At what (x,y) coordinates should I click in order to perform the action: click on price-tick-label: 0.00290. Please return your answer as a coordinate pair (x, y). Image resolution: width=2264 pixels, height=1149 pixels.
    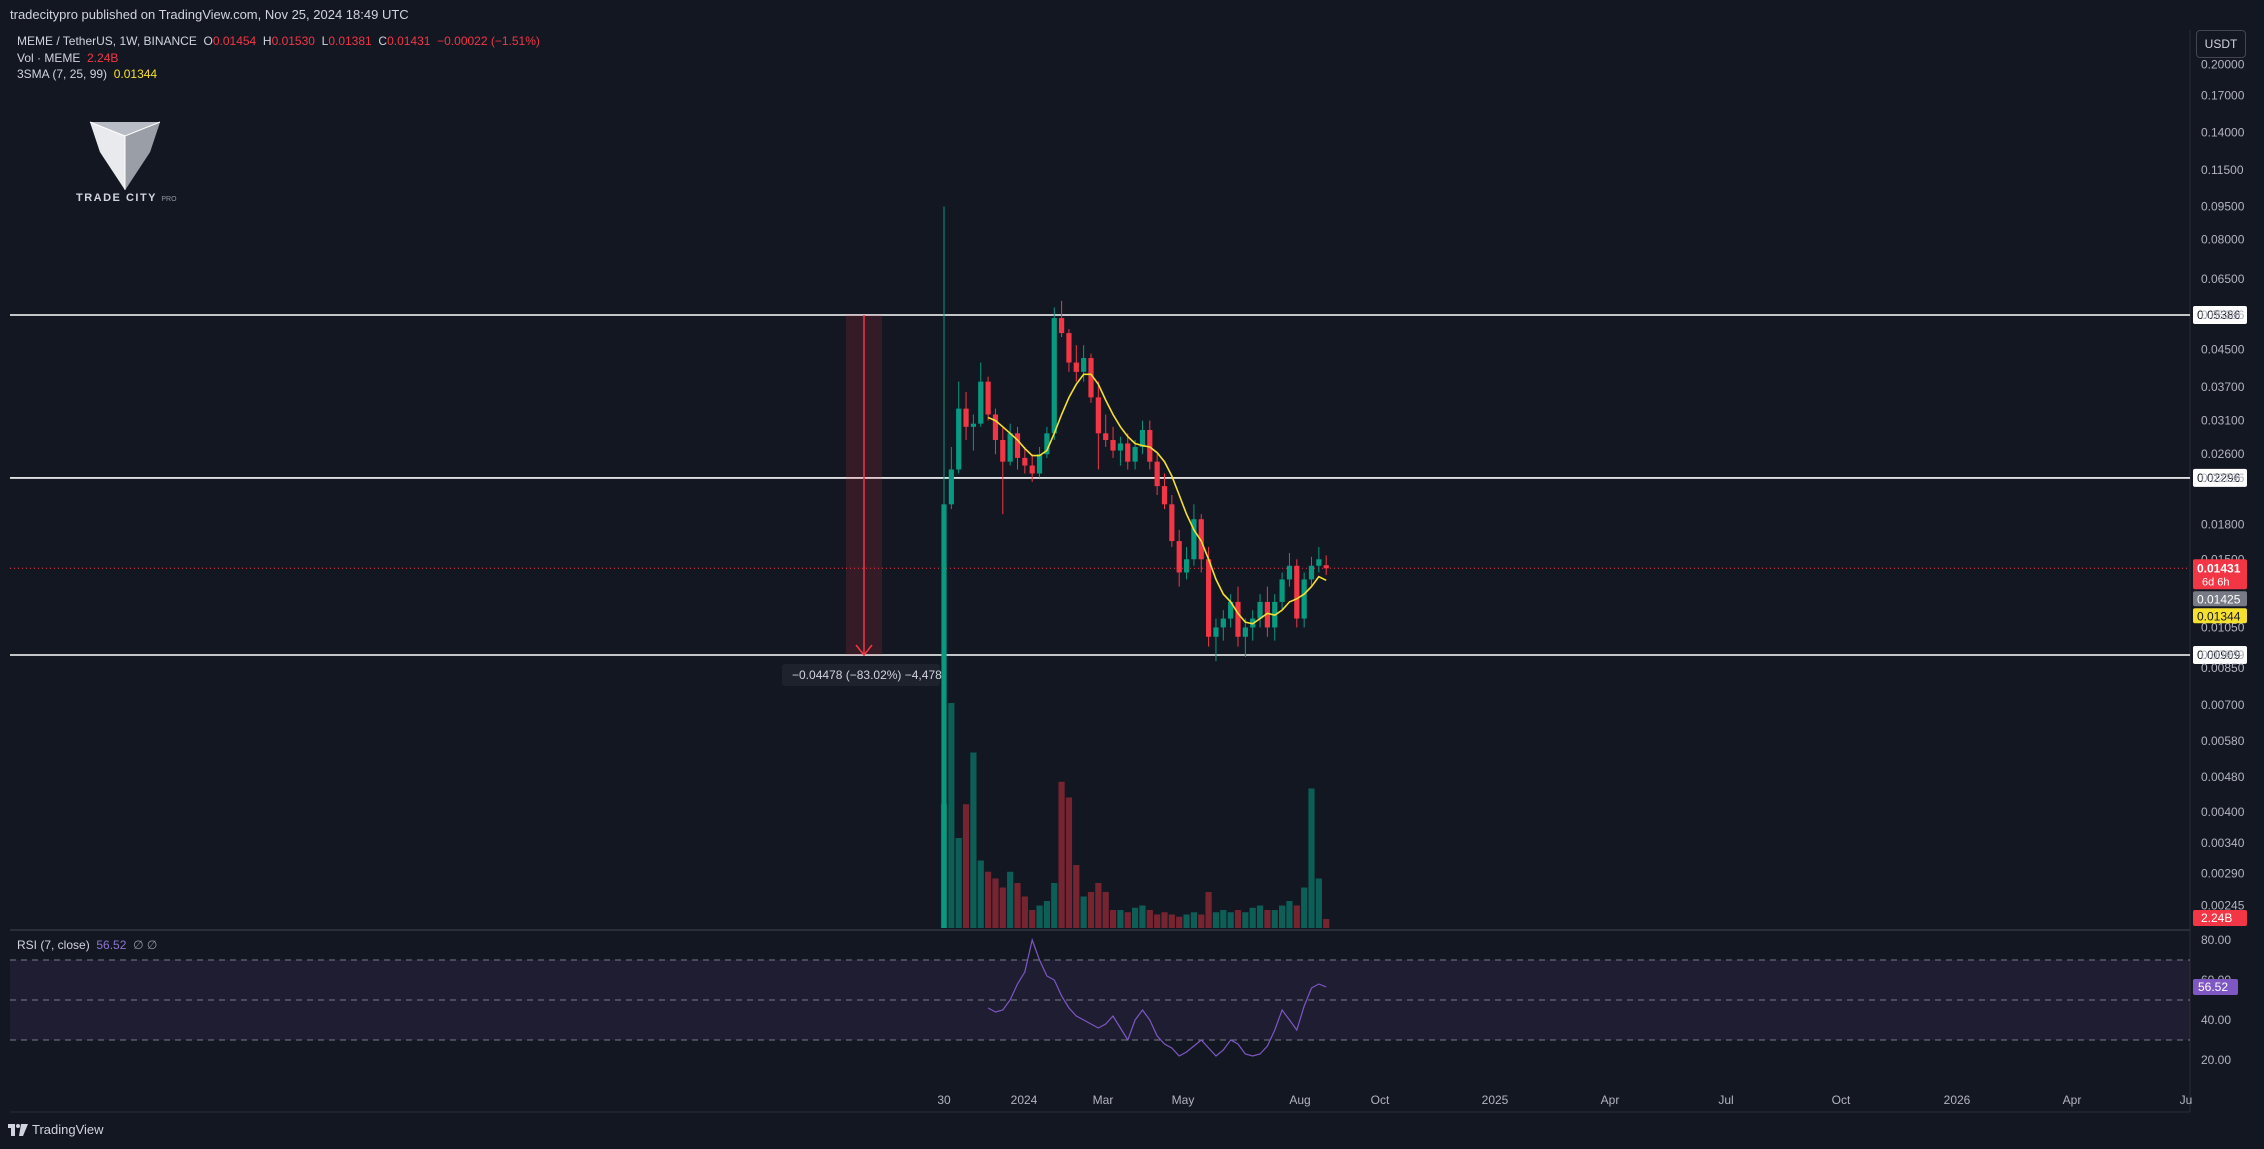
    Looking at the image, I should click on (2223, 873).